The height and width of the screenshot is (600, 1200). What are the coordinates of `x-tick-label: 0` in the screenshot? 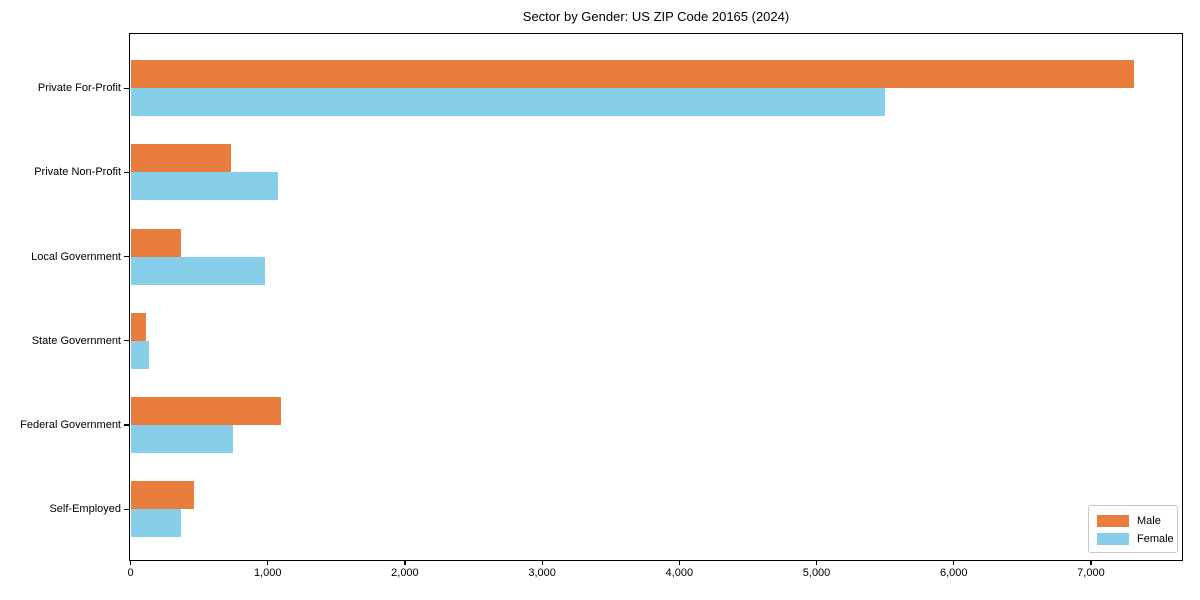 It's located at (130, 572).